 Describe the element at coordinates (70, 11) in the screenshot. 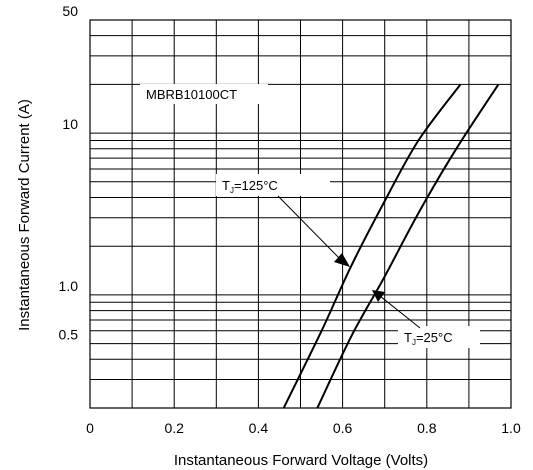

I see `y-tick-label: 50` at that location.